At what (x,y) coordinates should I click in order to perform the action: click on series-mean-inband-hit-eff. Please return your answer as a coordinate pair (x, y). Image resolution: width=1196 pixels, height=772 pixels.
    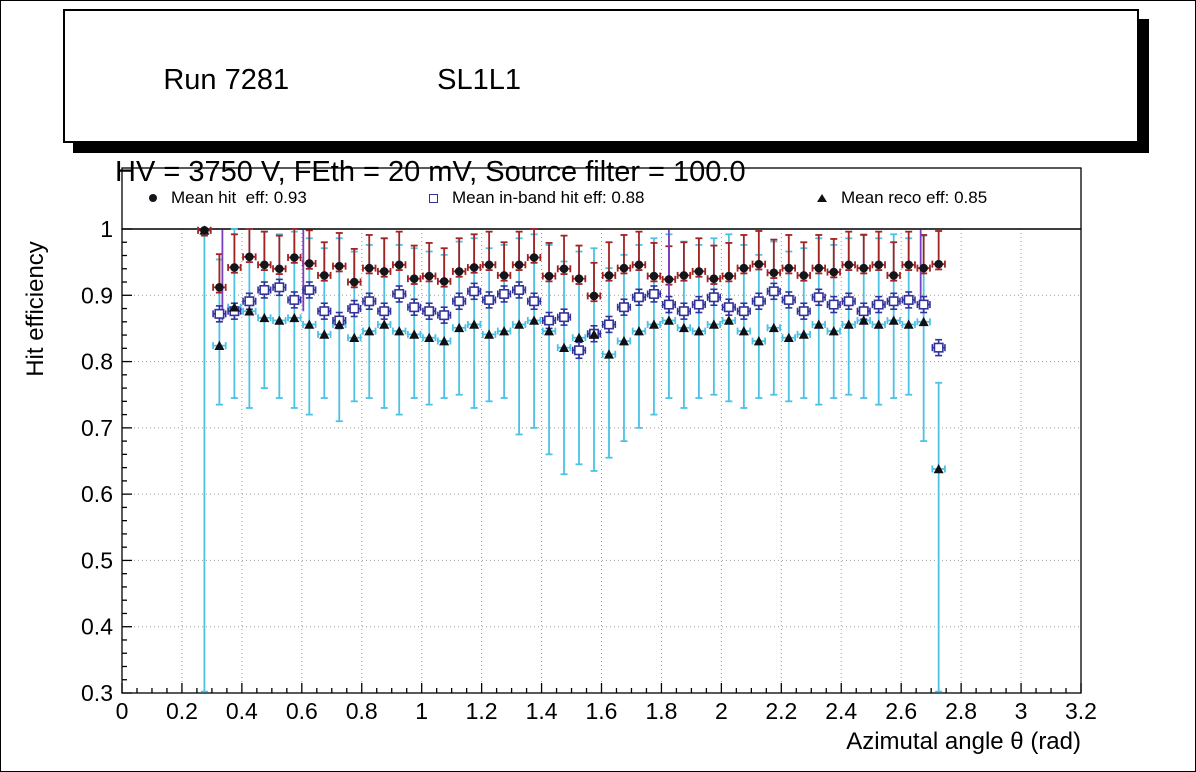
    Looking at the image, I should click on (579, 319).